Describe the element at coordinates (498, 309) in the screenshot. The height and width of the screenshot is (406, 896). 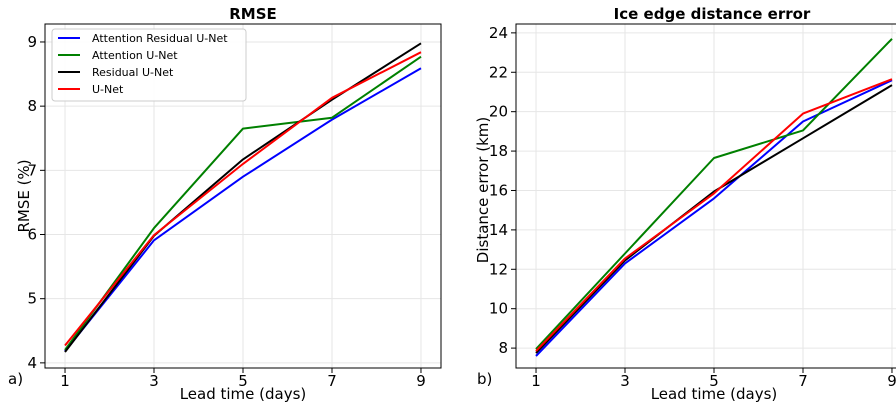
I see `y-tick-label: 10` at that location.